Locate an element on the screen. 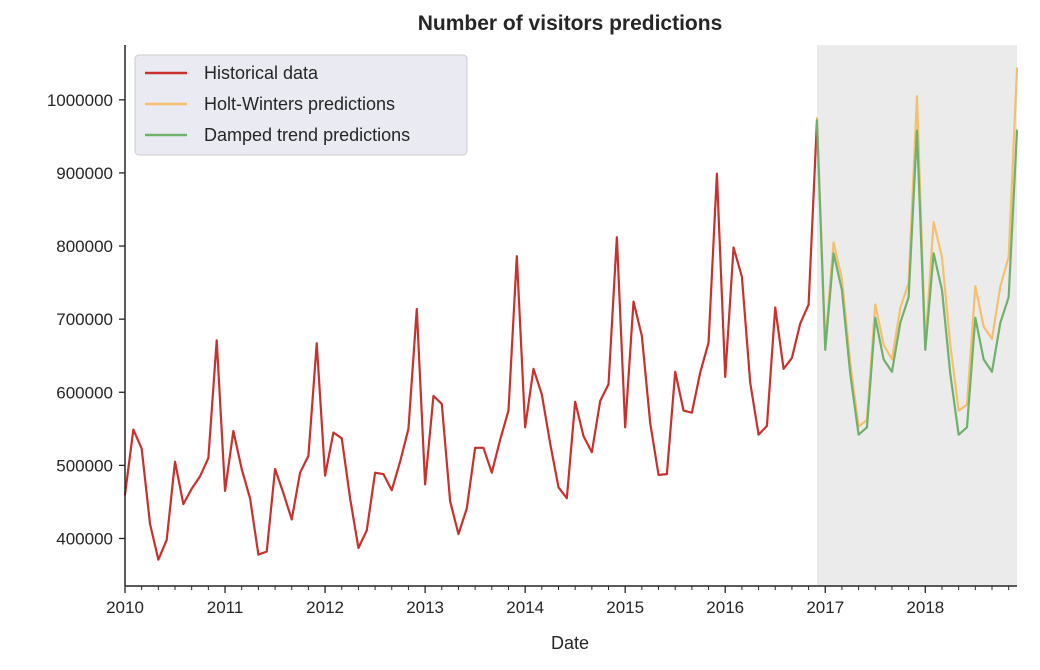 This screenshot has height=670, width=1040. x-tick-label: 2013 is located at coordinates (425, 607).